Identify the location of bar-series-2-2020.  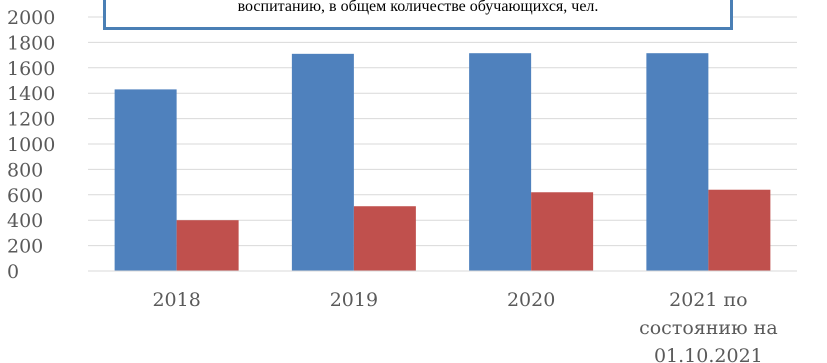
(562, 231).